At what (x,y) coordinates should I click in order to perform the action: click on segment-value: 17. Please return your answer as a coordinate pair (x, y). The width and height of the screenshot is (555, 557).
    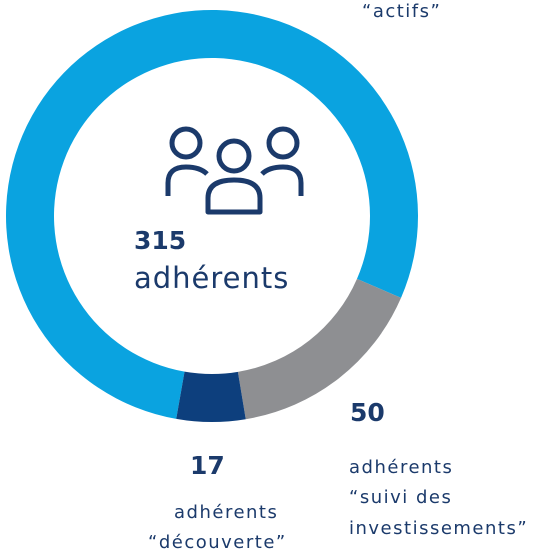
    Looking at the image, I should click on (207, 465).